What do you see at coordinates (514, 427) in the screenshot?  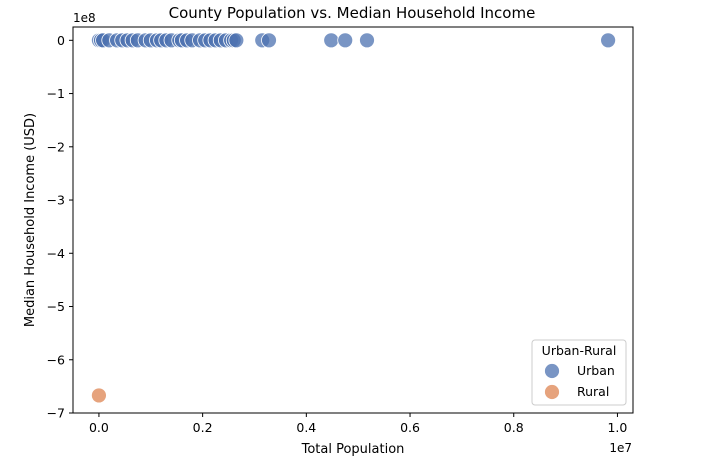 I see `x-tick-label: 0.8` at bounding box center [514, 427].